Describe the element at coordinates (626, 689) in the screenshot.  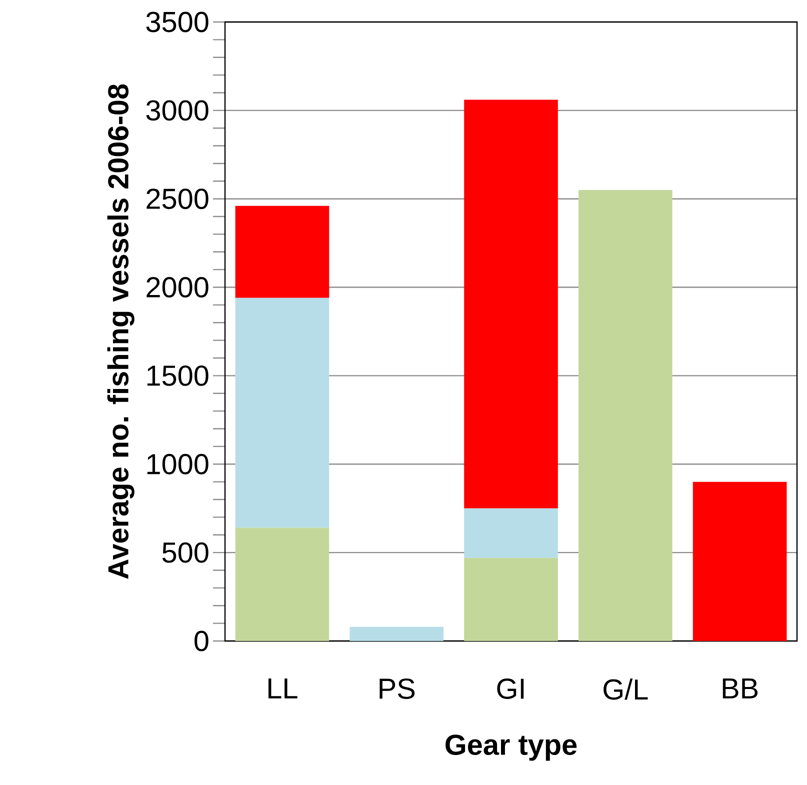
I see `x-tick-label: G/L` at that location.